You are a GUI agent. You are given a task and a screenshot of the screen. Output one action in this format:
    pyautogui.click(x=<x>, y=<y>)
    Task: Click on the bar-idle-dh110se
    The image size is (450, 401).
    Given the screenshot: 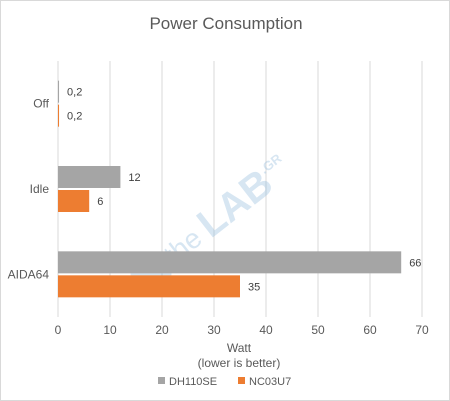 What is the action you would take?
    pyautogui.click(x=89, y=177)
    